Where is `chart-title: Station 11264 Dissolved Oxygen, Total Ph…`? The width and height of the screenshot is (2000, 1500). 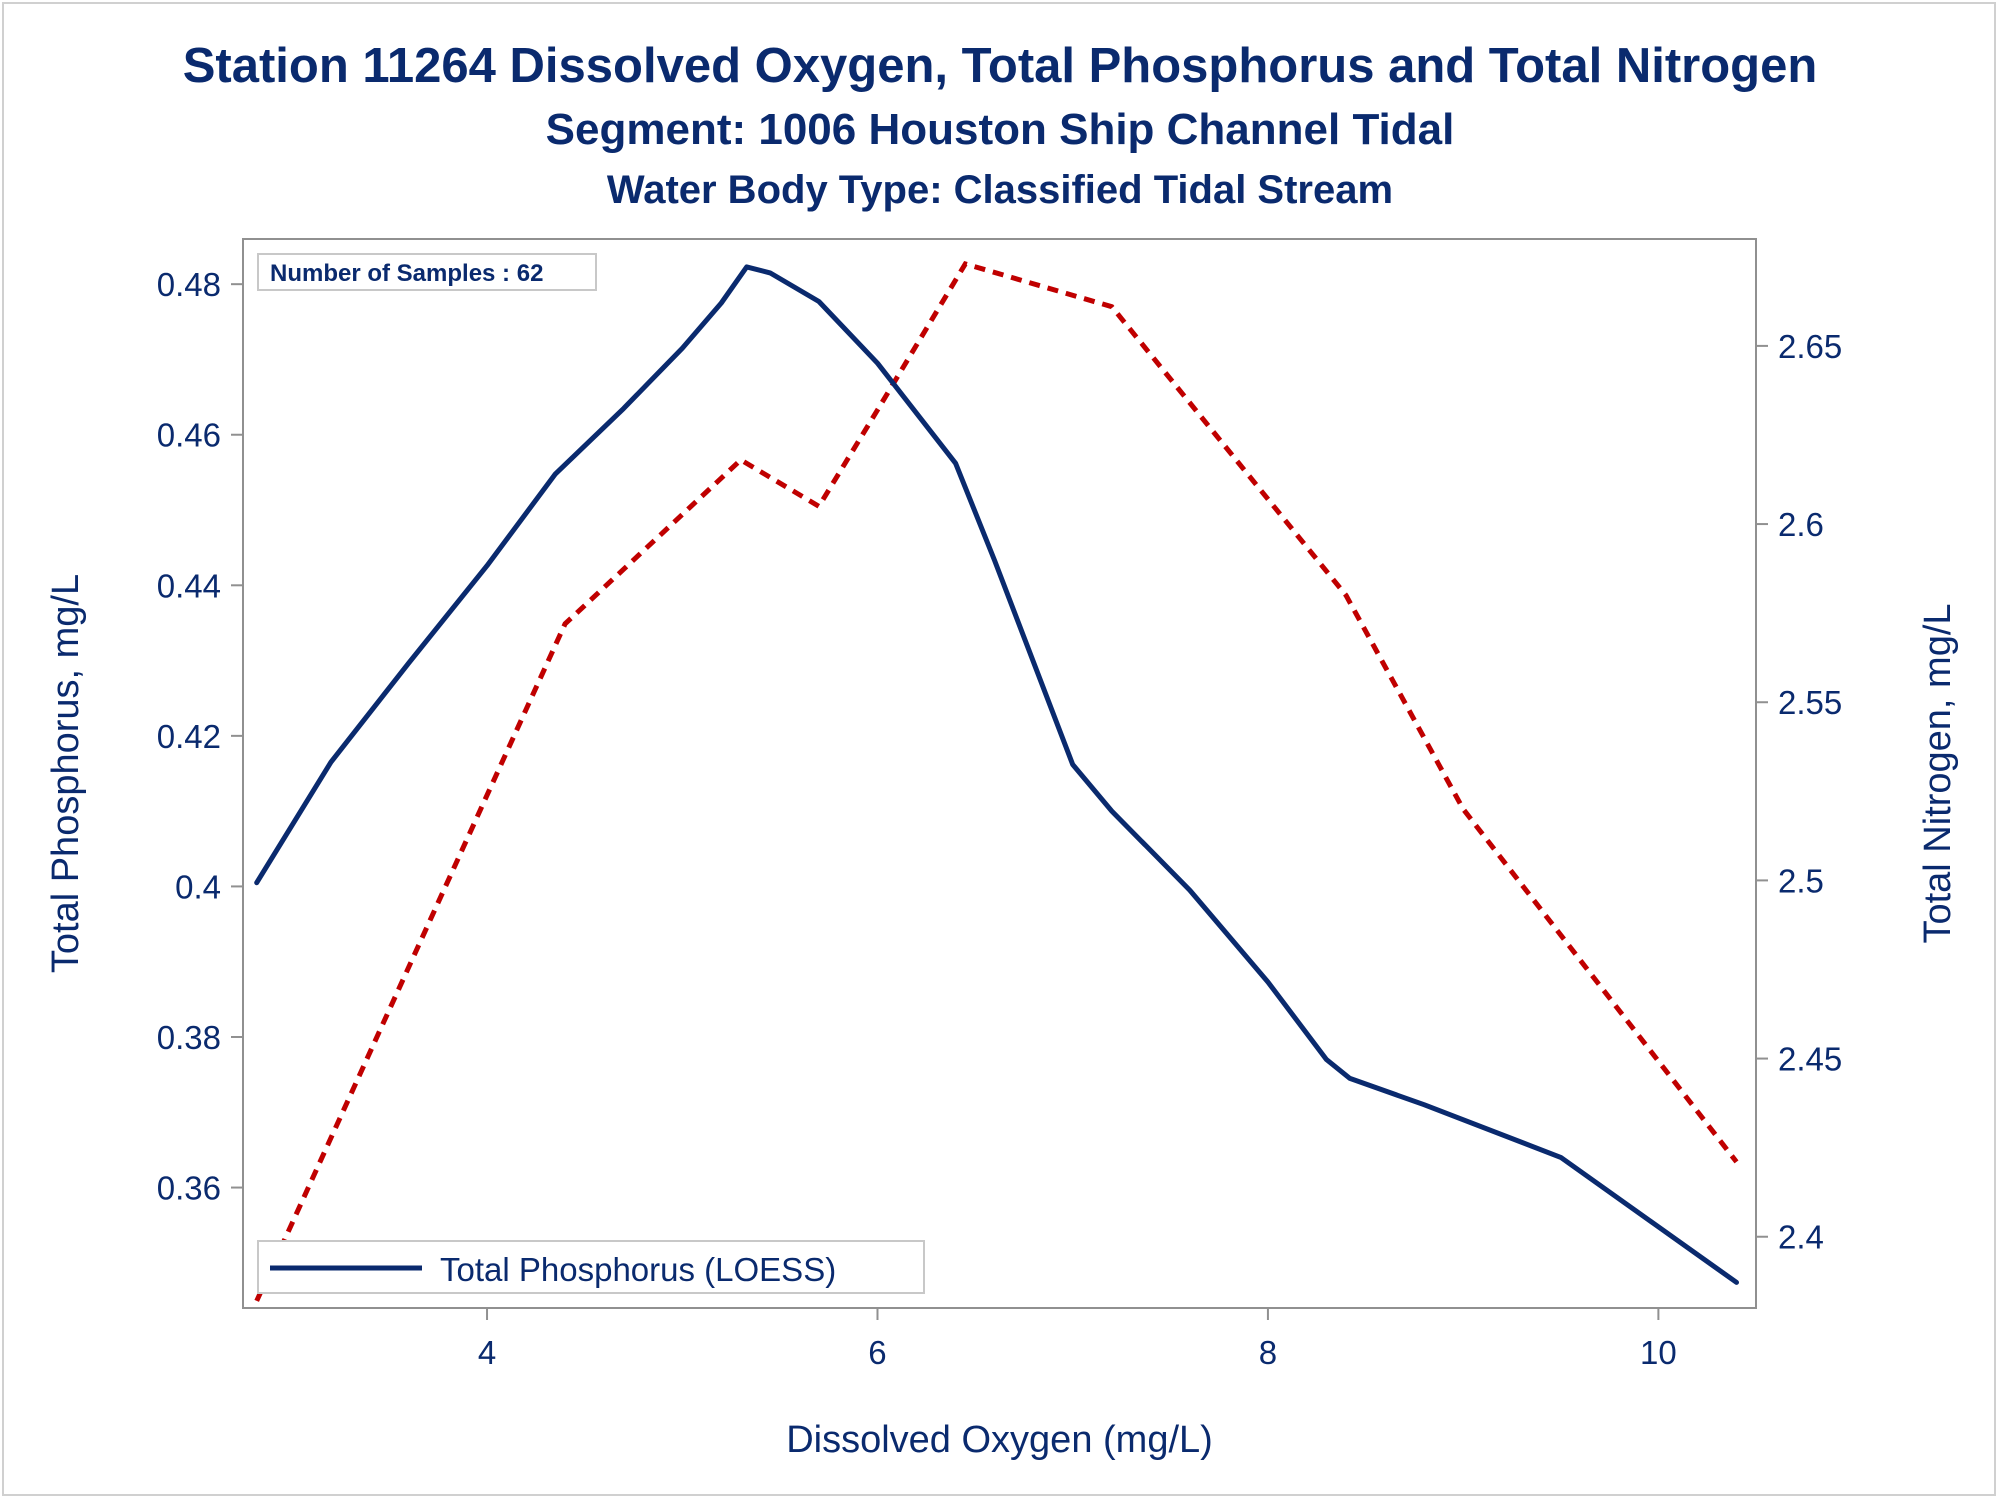 chart-title: Station 11264 Dissolved Oxygen, Total Ph… is located at coordinates (1000, 66).